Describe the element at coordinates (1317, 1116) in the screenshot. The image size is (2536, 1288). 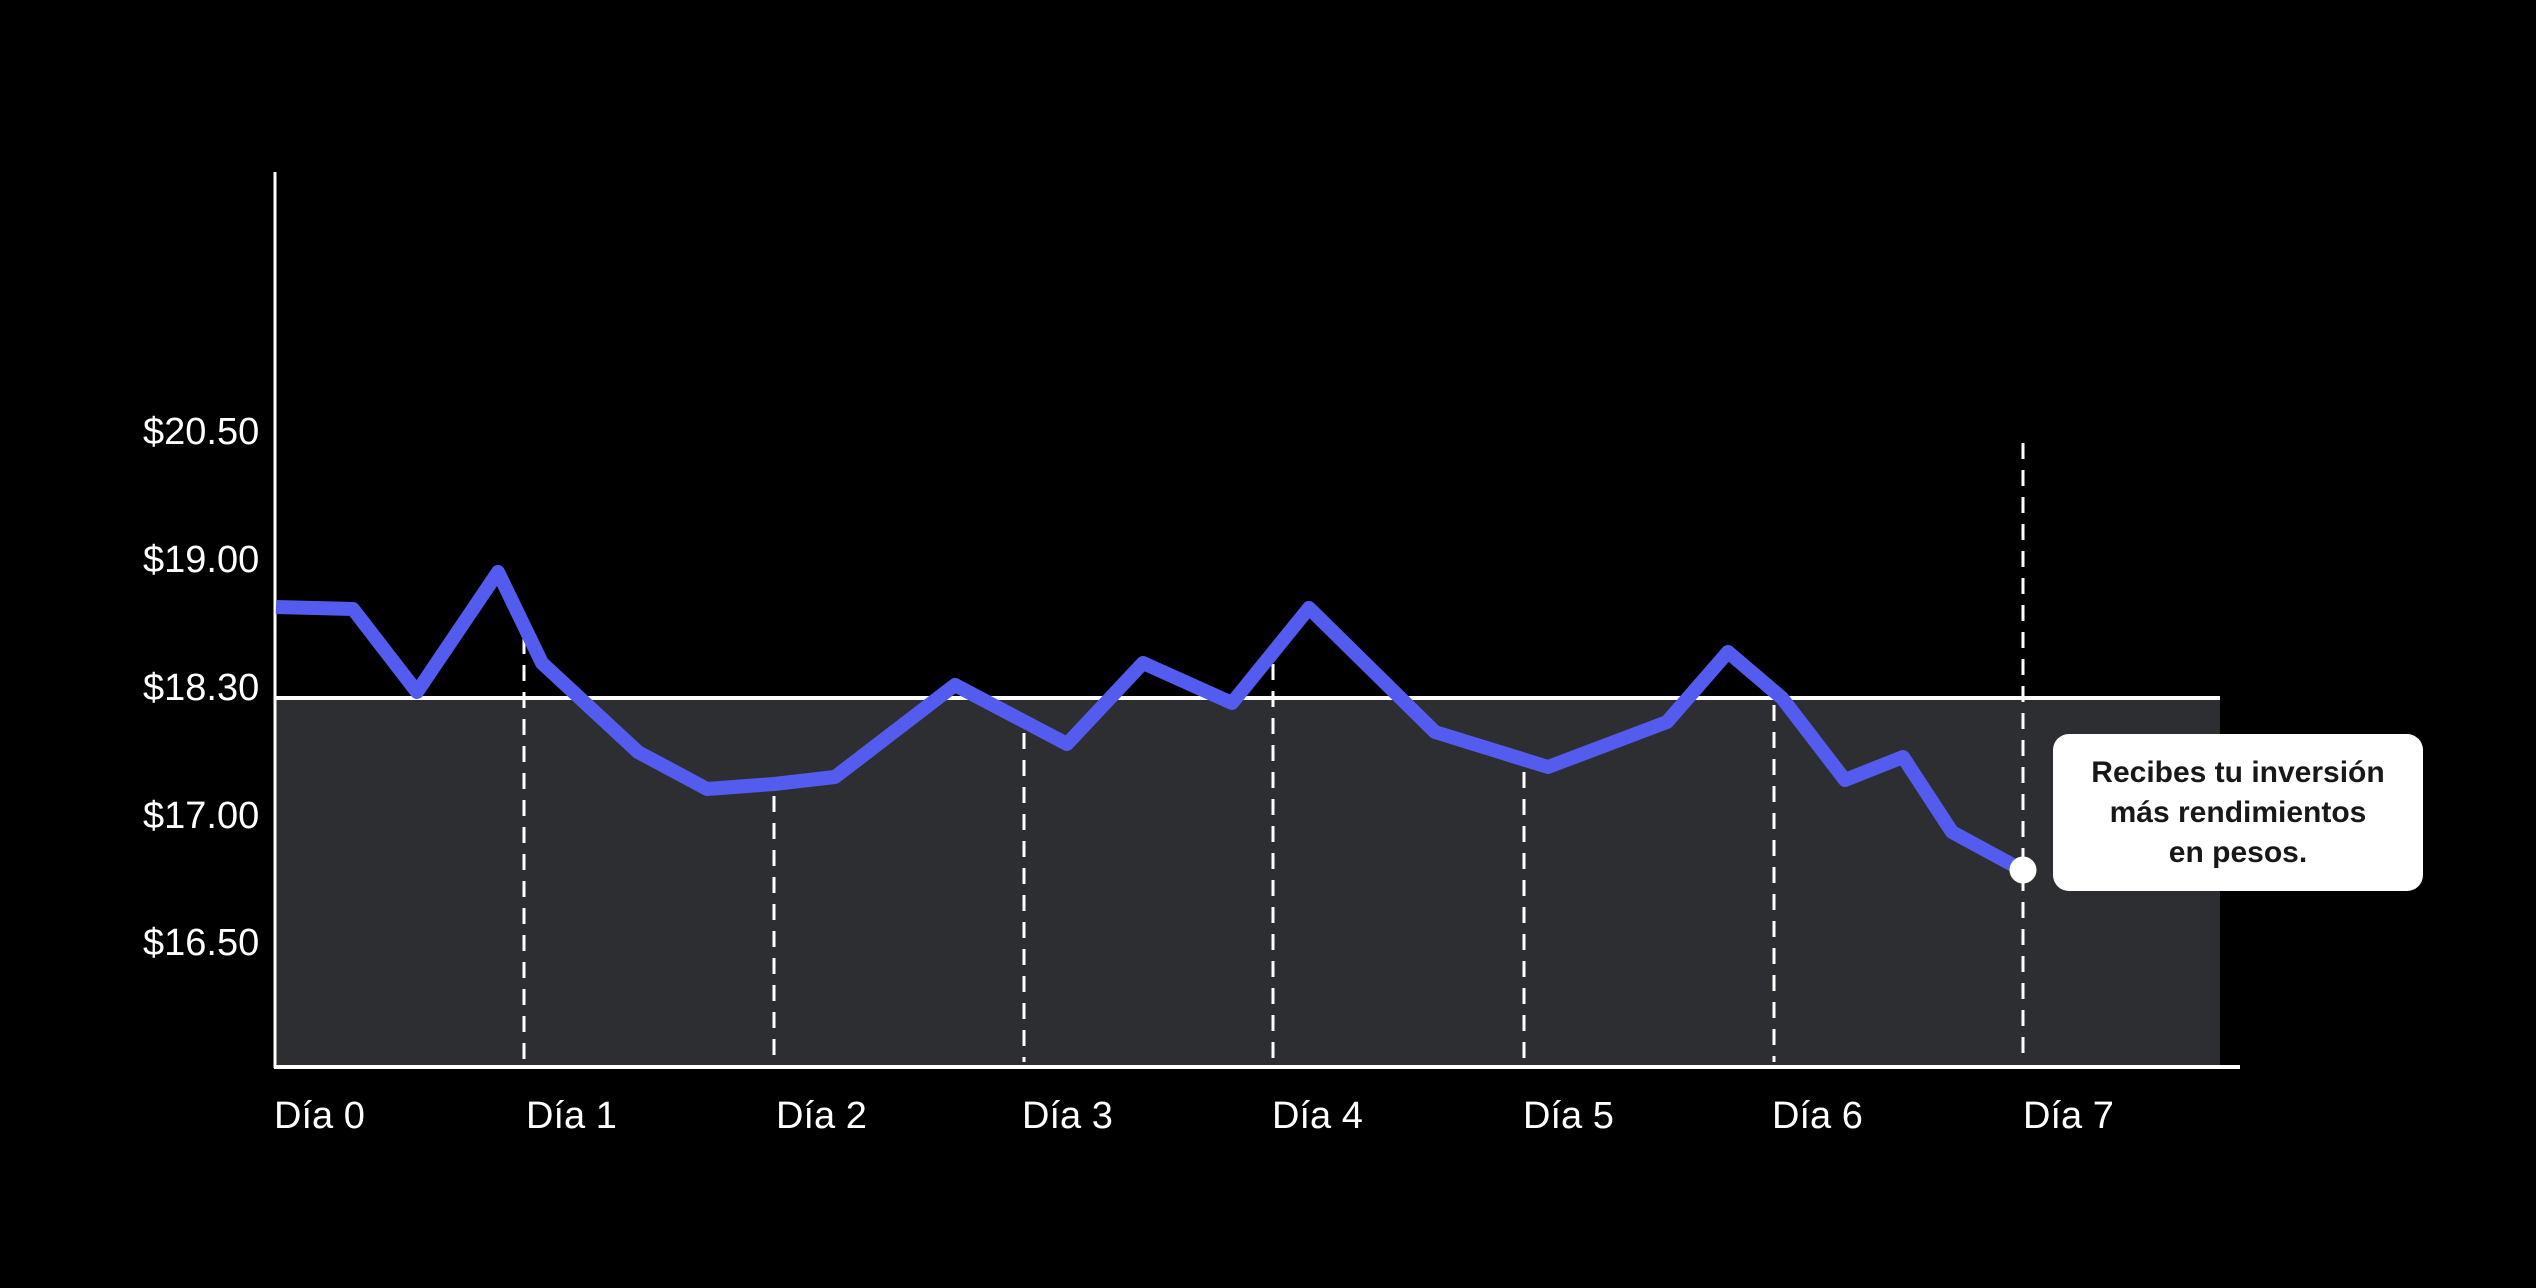
I see `x-axis-label: Día 4` at that location.